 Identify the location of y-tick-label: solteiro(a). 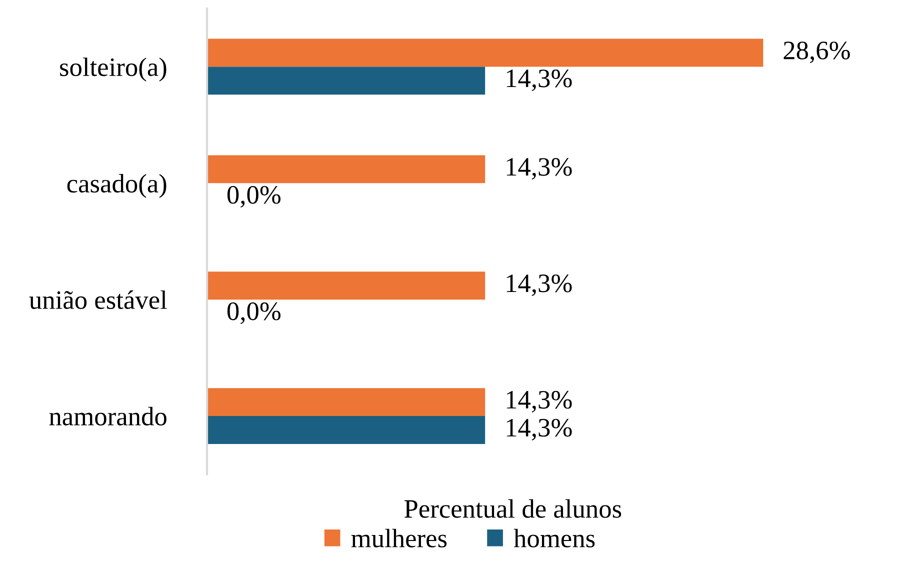
(113, 70).